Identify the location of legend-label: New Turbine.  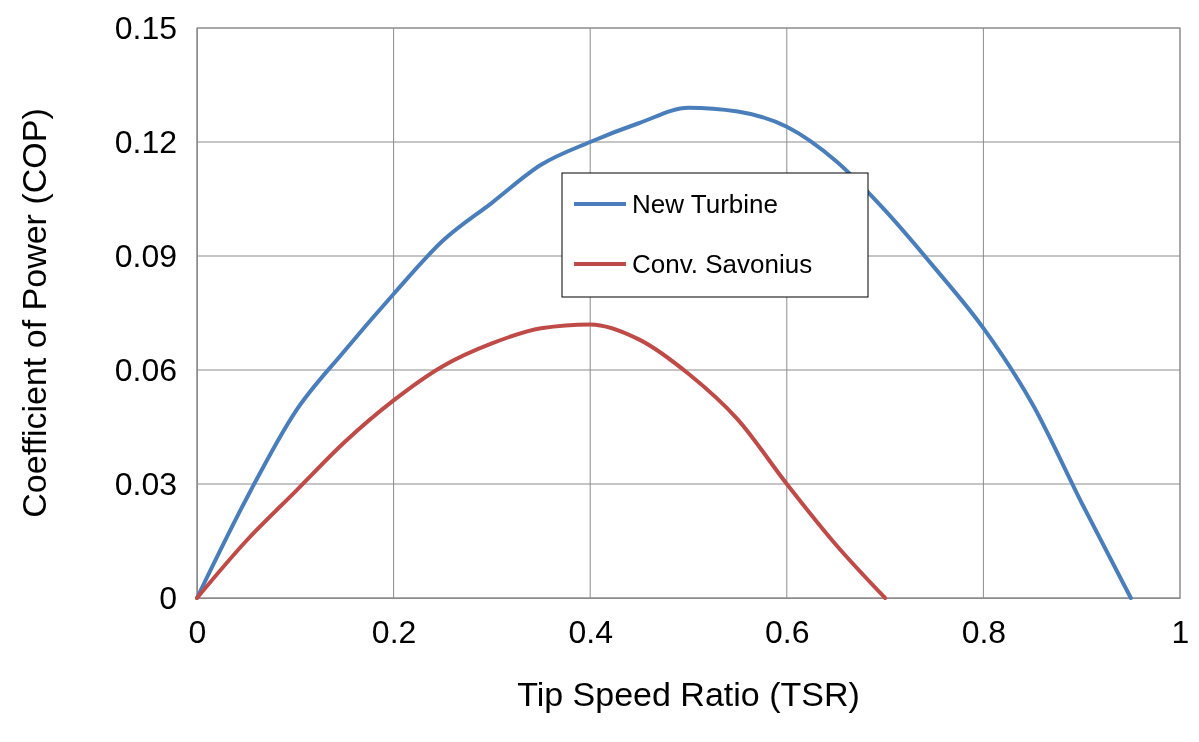
(705, 204).